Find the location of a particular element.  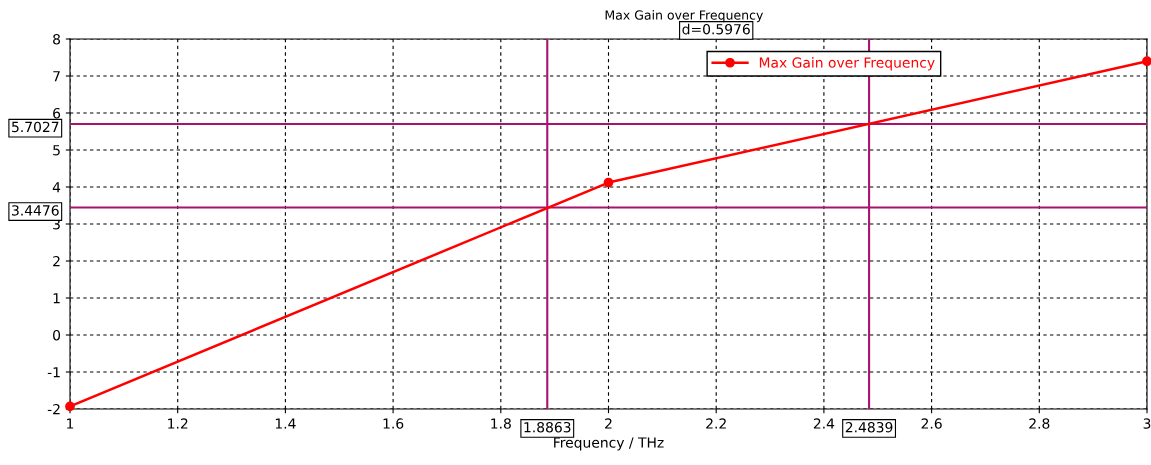

y-tick-label: 2 is located at coordinates (56, 261).